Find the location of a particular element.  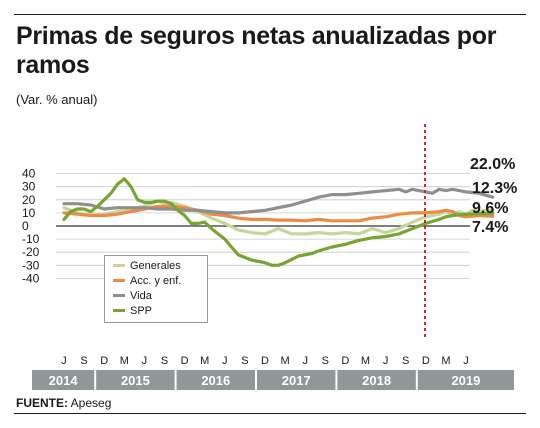

legend-item-generales: Generales is located at coordinates (147, 267).